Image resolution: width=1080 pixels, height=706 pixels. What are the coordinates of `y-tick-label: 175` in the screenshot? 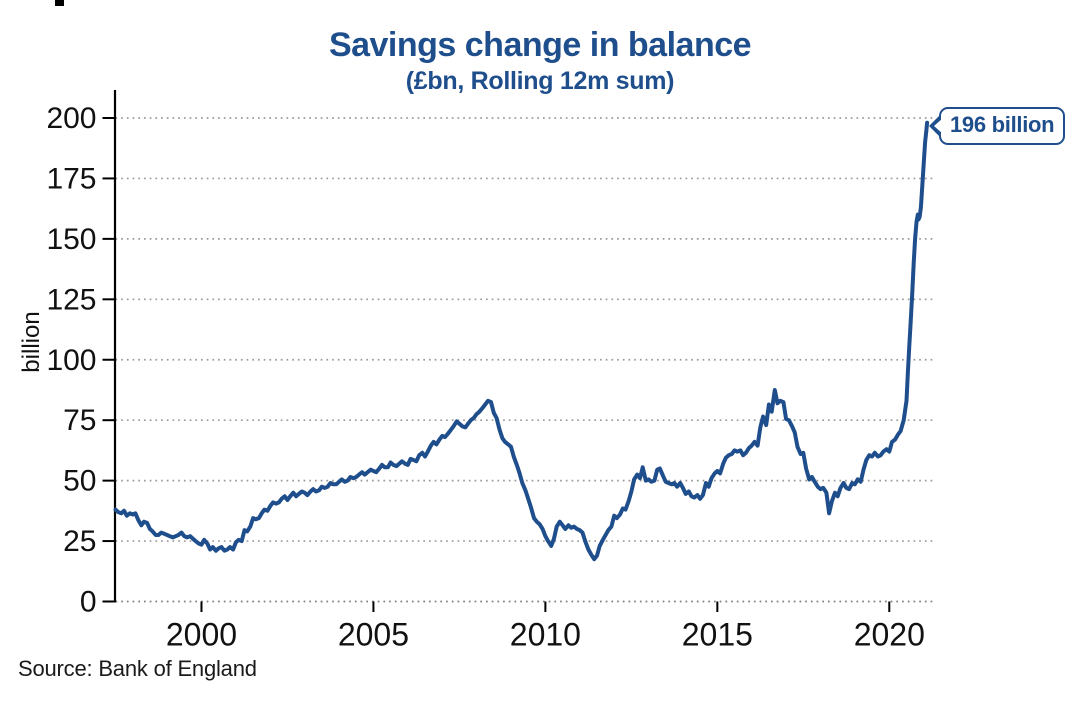 It's located at (71, 178).